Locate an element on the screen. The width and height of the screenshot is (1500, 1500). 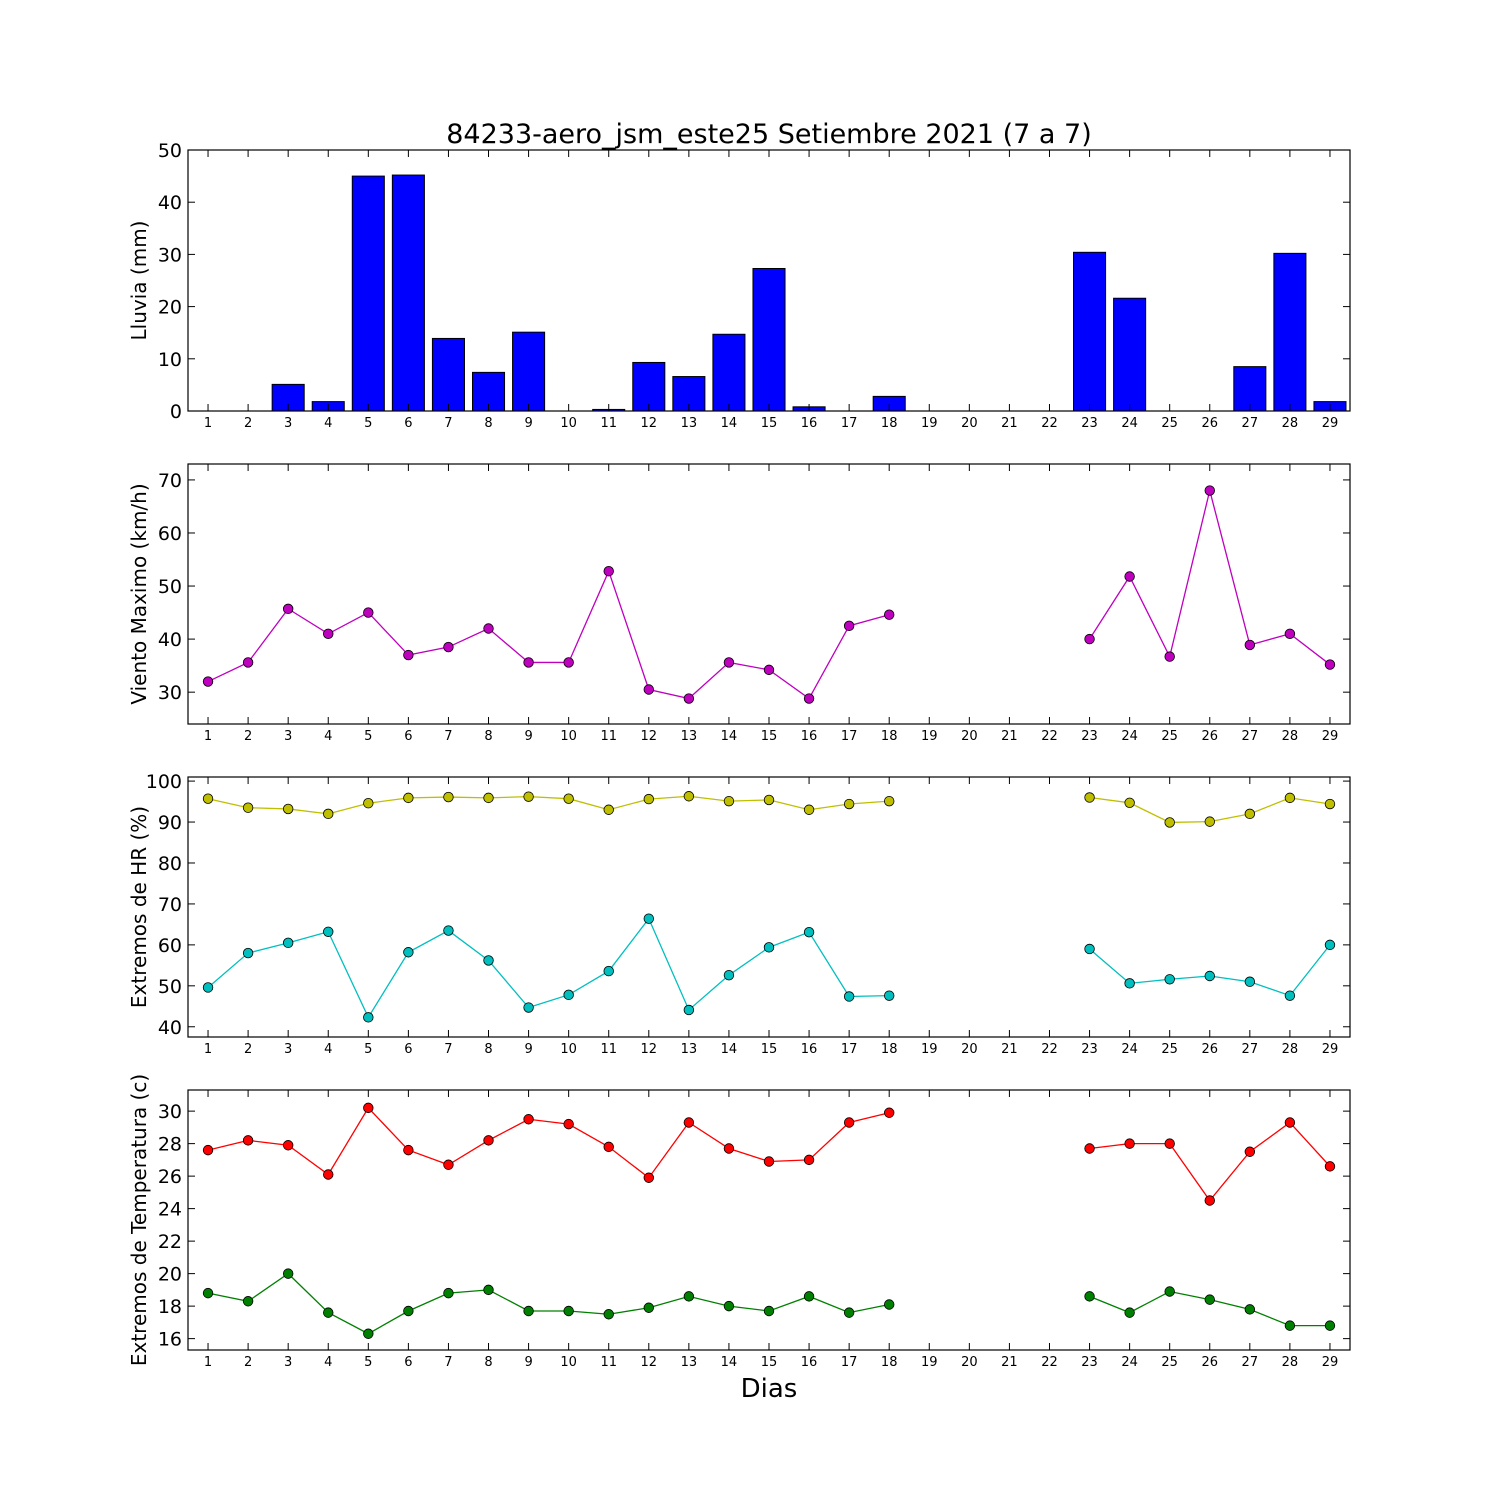
y-tick-label: 28 is located at coordinates (170, 1145).